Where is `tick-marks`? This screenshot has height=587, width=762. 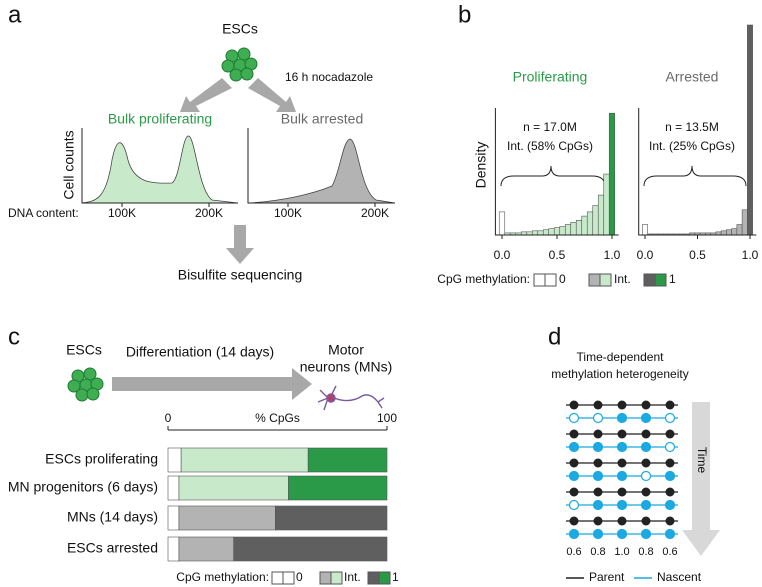 tick-marks is located at coordinates (248, 205).